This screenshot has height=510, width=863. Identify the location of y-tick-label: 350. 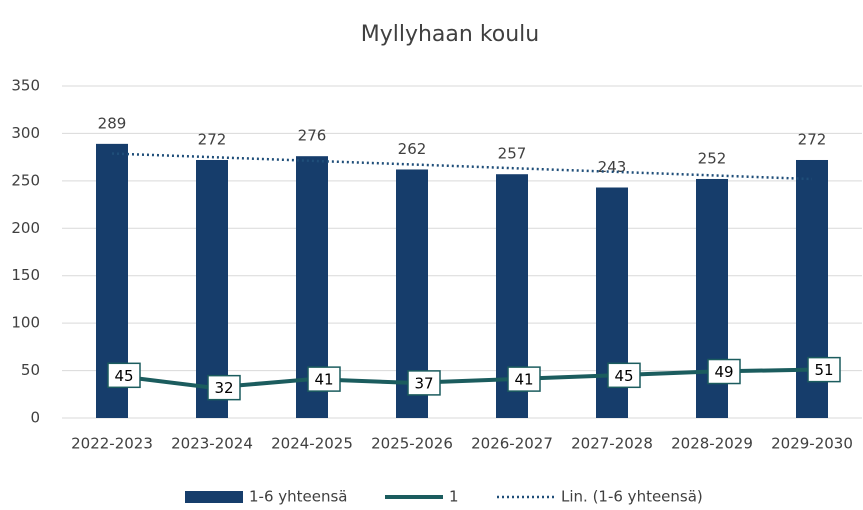
(25, 86).